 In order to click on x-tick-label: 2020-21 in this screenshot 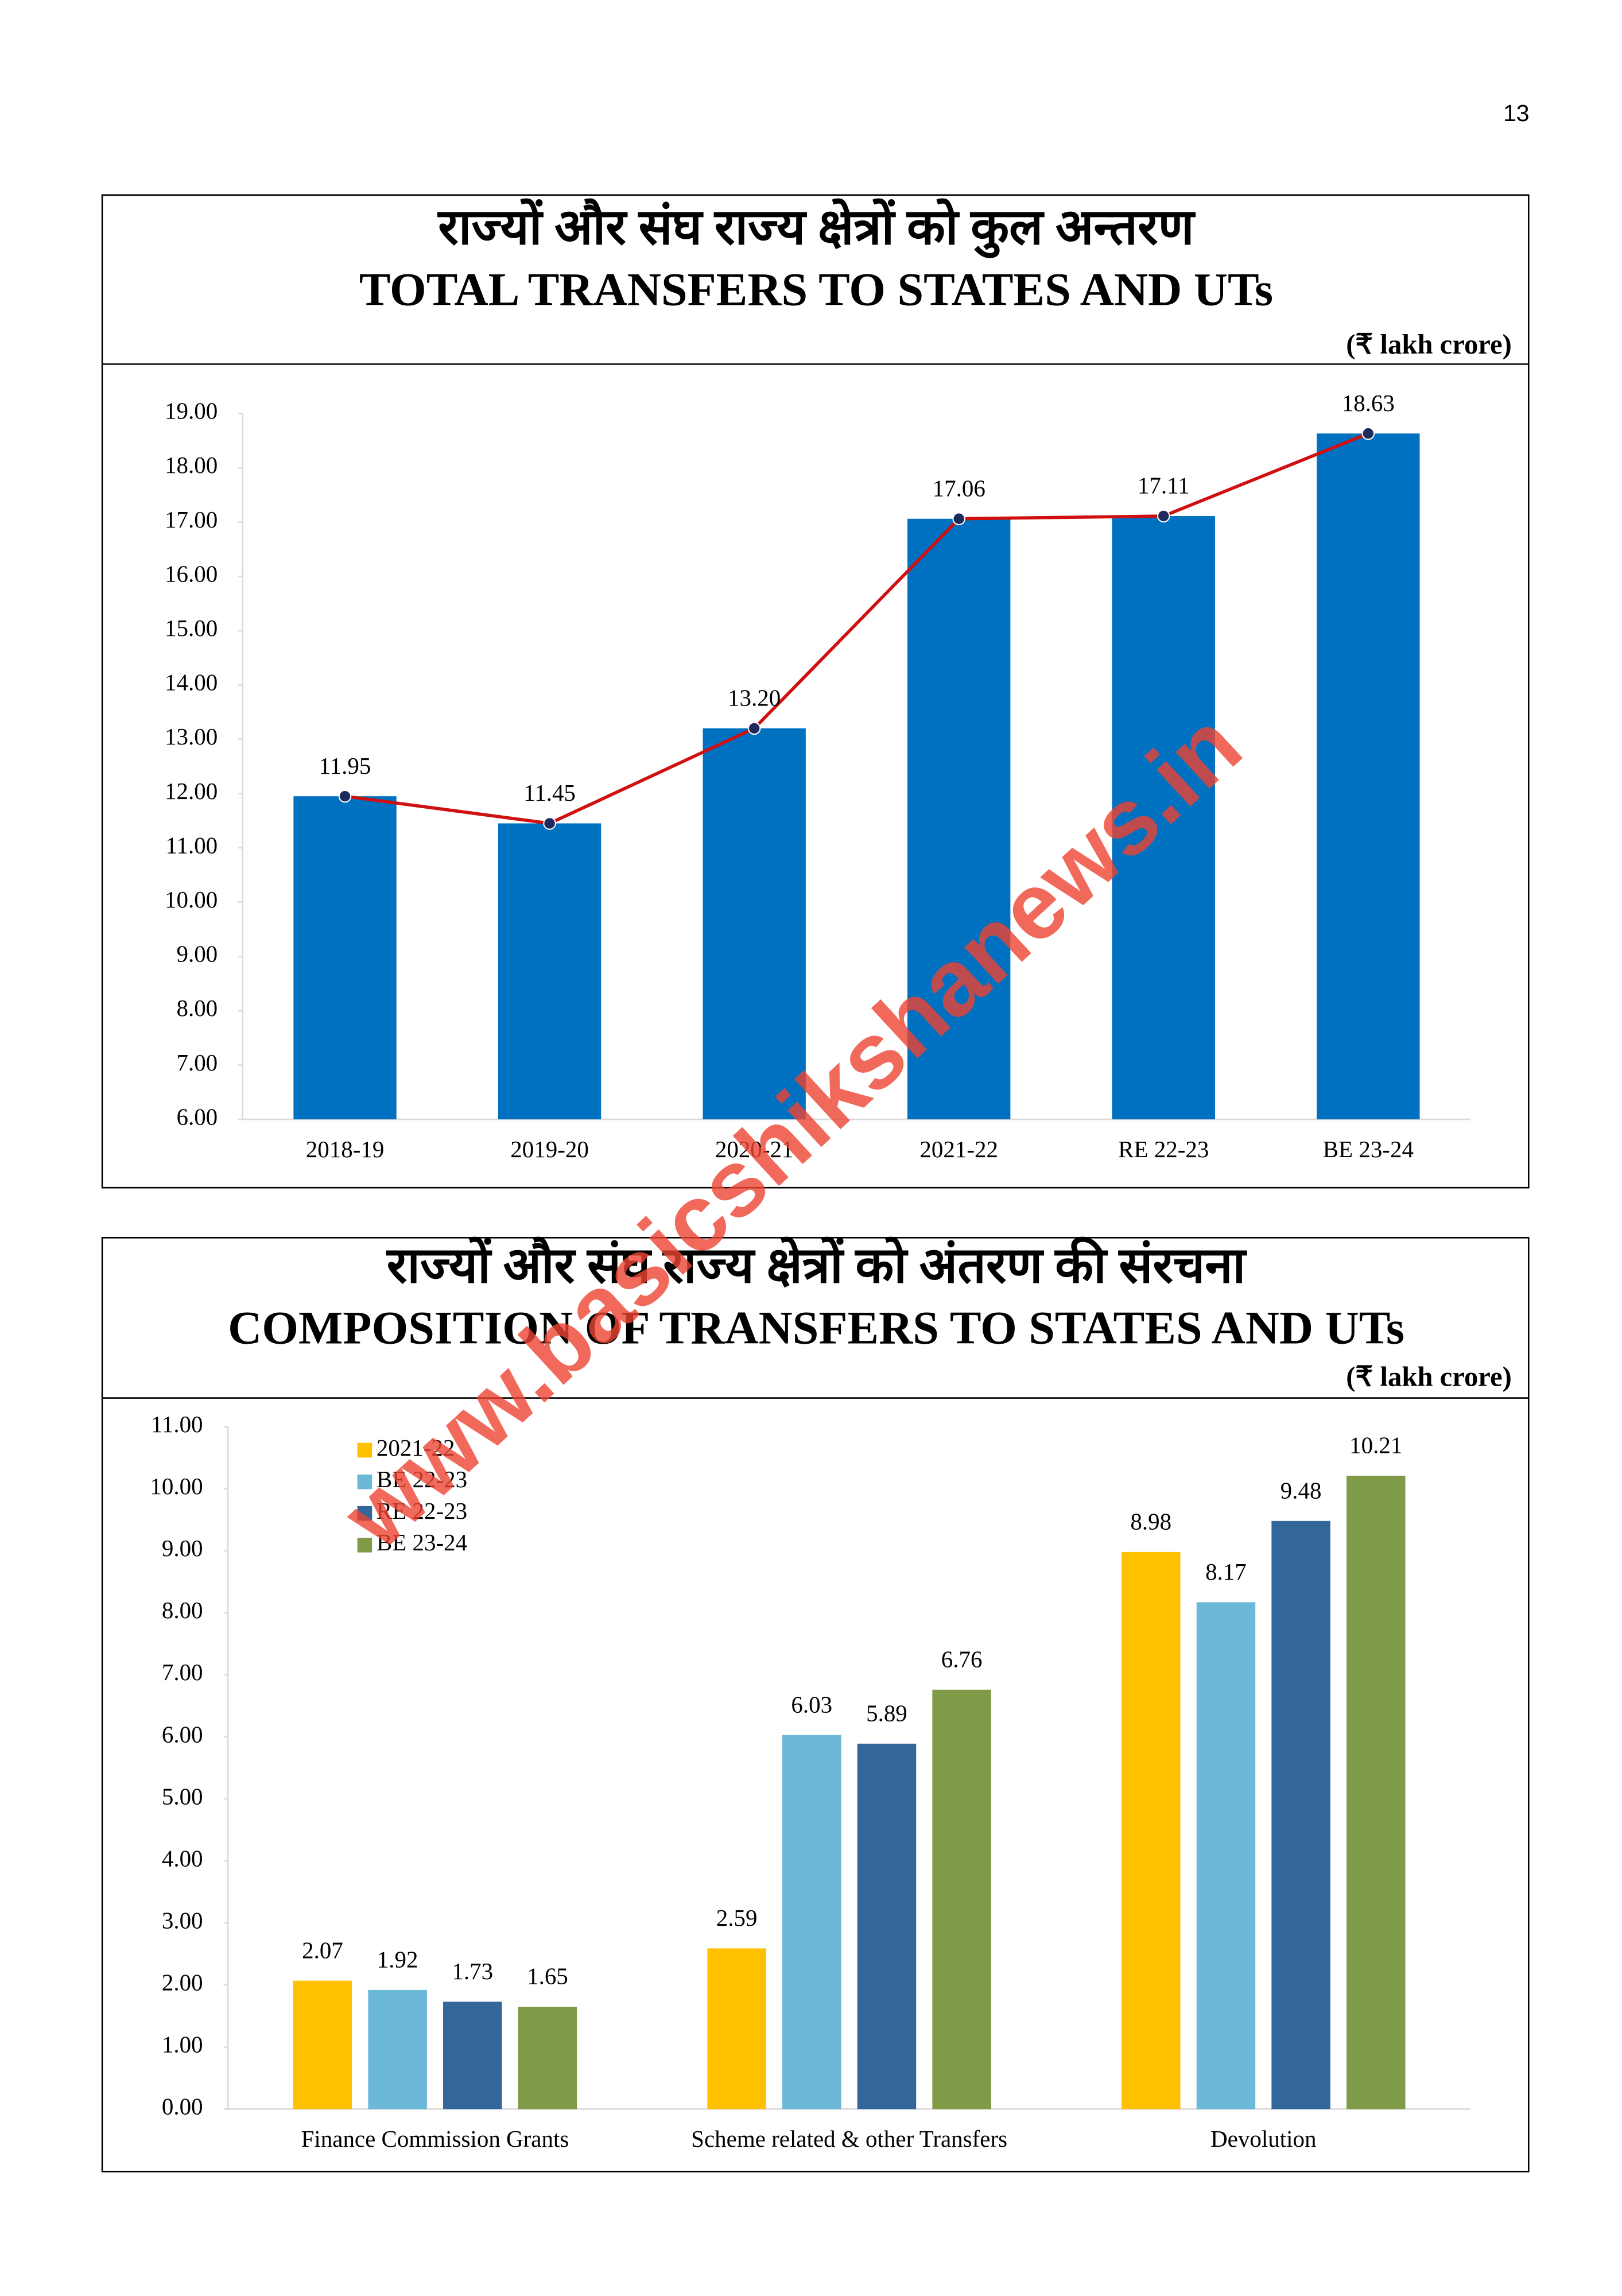, I will do `click(754, 1149)`.